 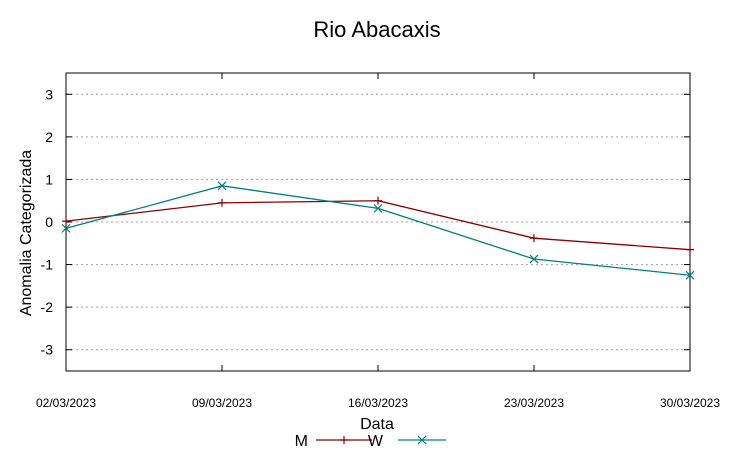 I want to click on y-tick-label: 0, so click(x=49, y=222).